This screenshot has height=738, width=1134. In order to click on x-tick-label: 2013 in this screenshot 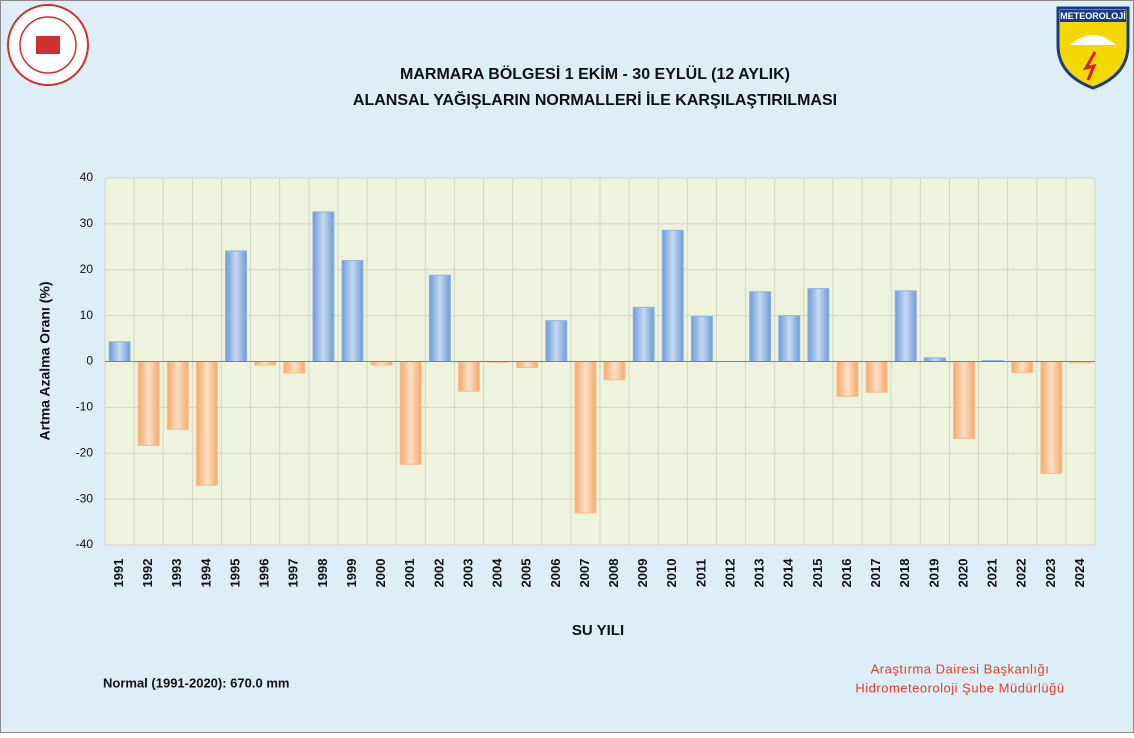, I will do `click(759, 573)`.